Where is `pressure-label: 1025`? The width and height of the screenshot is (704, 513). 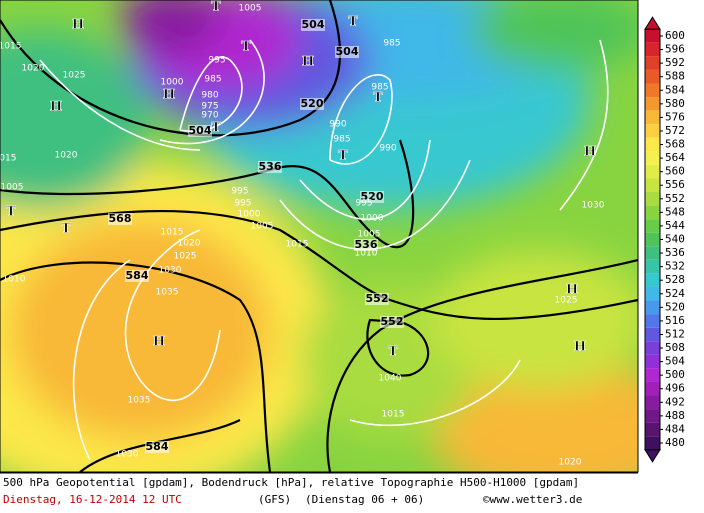 pressure-label: 1025 is located at coordinates (74, 76).